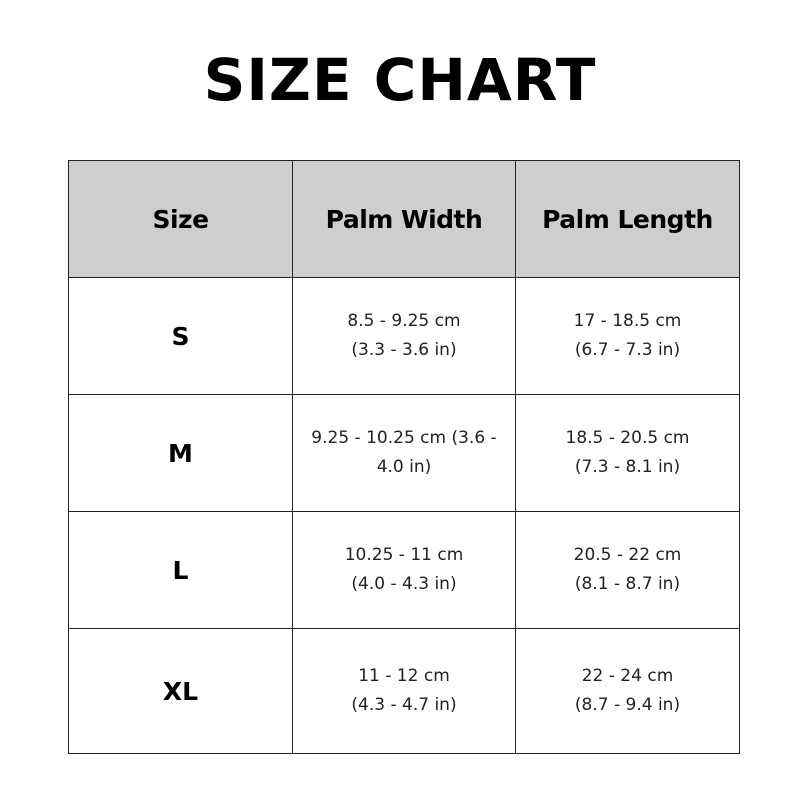 This screenshot has width=800, height=800. Describe the element at coordinates (627, 321) in the screenshot. I see `value-line-primary: 17 - 18.5 cm` at that location.